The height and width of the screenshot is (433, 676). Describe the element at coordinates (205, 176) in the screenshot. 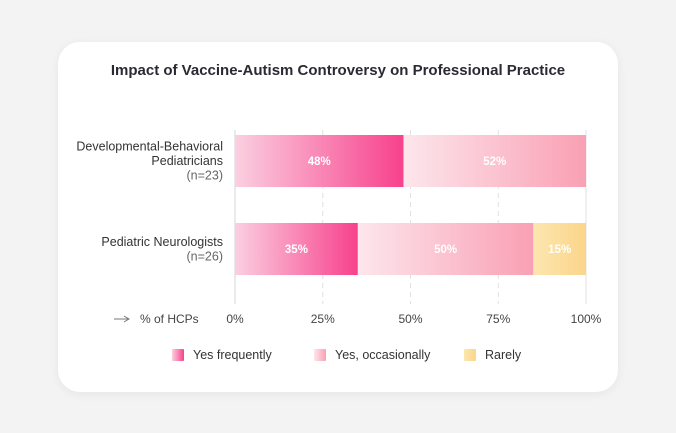

I see `category-n-label-1: (n=23)` at that location.